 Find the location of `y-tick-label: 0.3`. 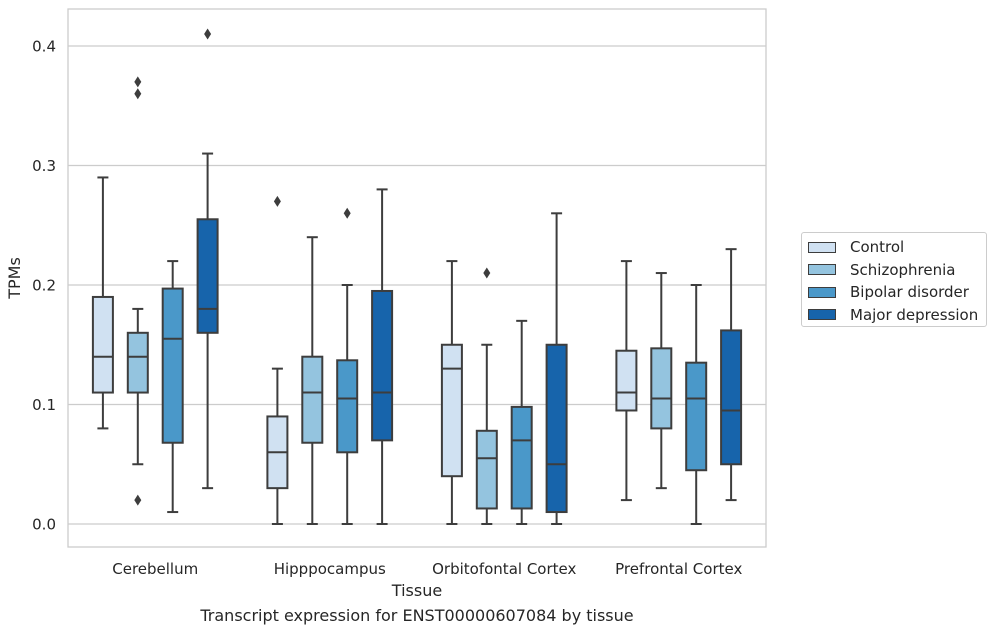

y-tick-label: 0.3 is located at coordinates (44, 166).